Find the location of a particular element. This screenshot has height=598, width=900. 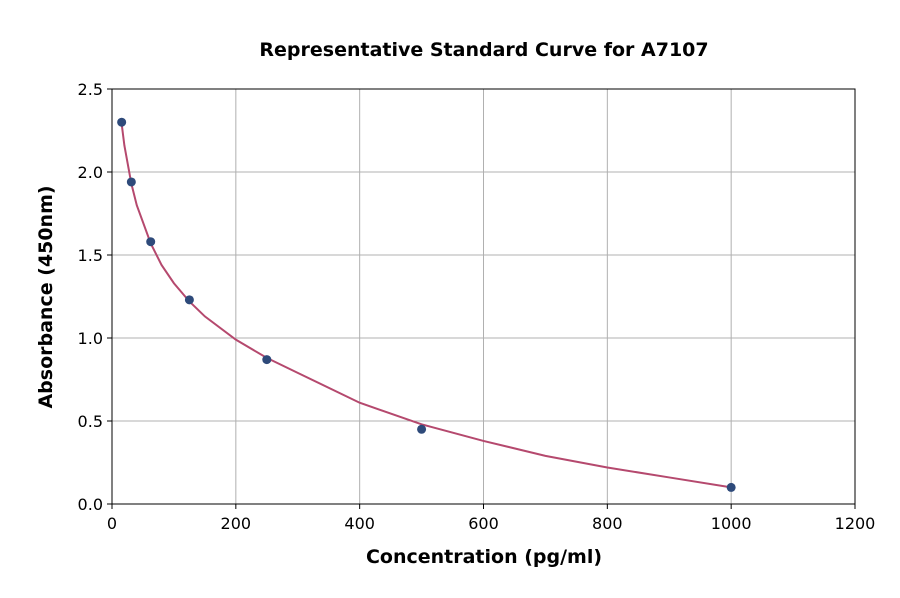

x-tick-label: 400 is located at coordinates (359, 523).